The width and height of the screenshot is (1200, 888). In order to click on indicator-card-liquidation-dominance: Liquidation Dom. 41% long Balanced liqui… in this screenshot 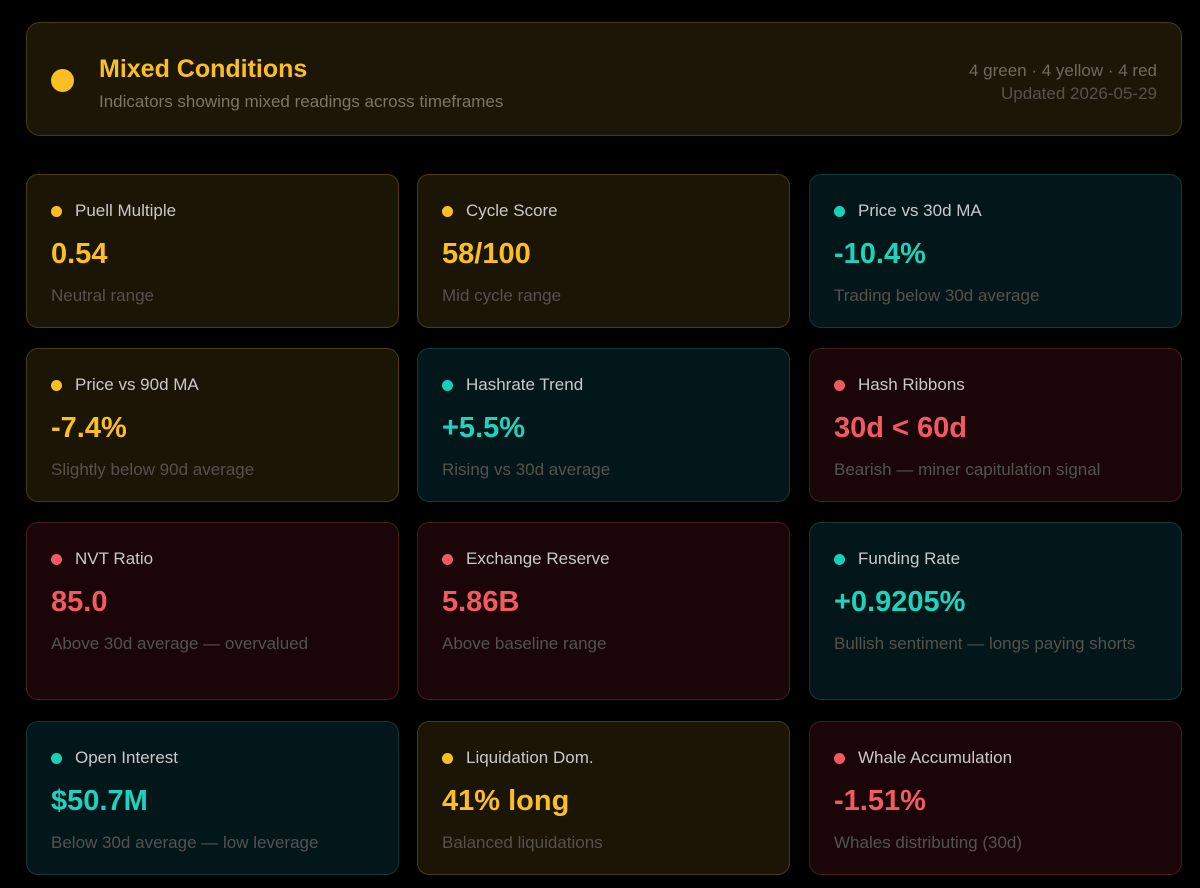, I will do `click(603, 798)`.